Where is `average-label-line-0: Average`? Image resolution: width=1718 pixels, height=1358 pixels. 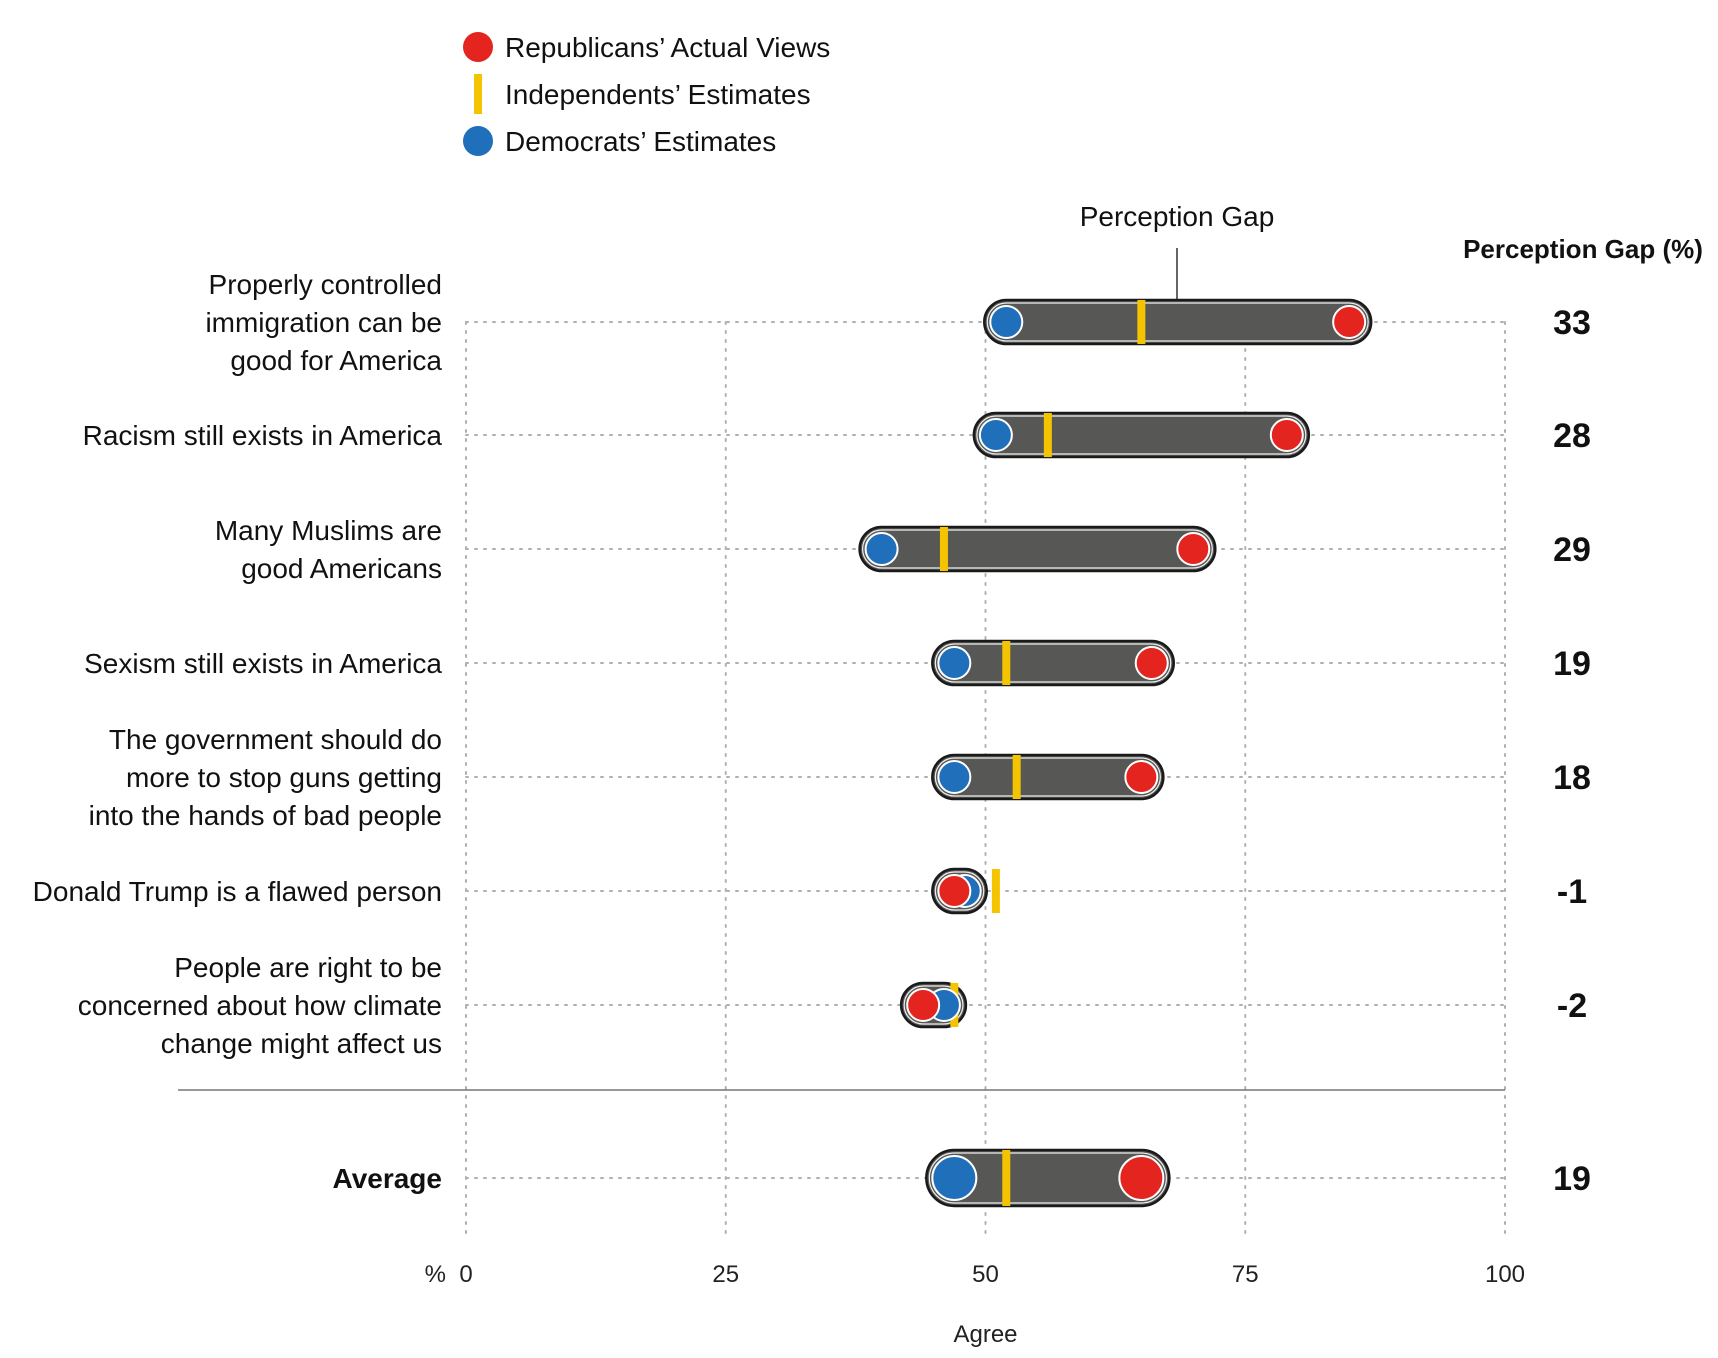
average-label-line-0: Average is located at coordinates (387, 1178).